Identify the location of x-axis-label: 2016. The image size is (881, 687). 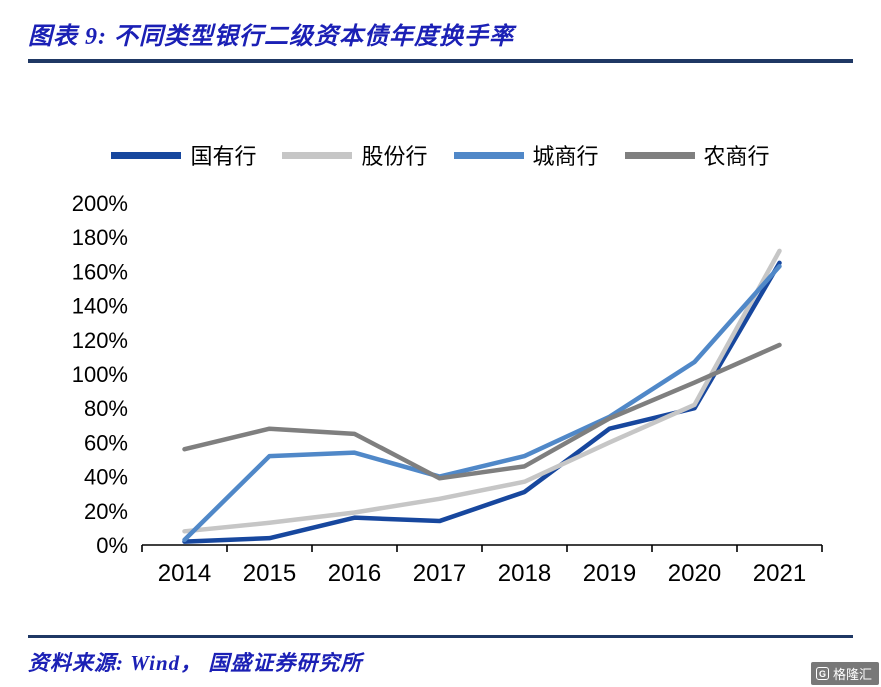
(354, 573).